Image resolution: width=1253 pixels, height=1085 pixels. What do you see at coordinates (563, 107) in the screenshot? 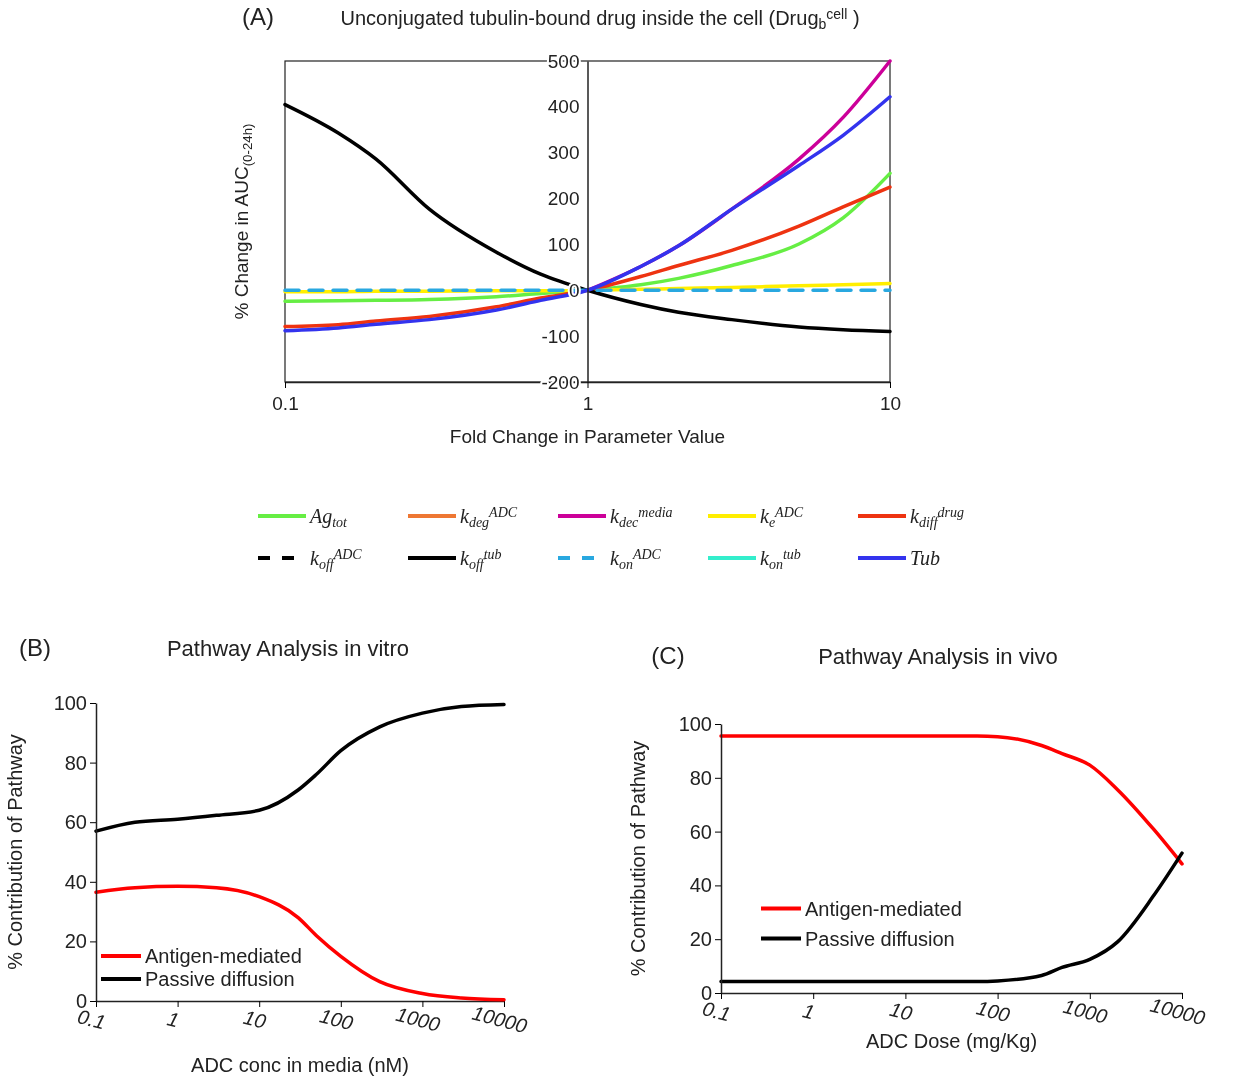
I see `y-tick-label: 400` at bounding box center [563, 107].